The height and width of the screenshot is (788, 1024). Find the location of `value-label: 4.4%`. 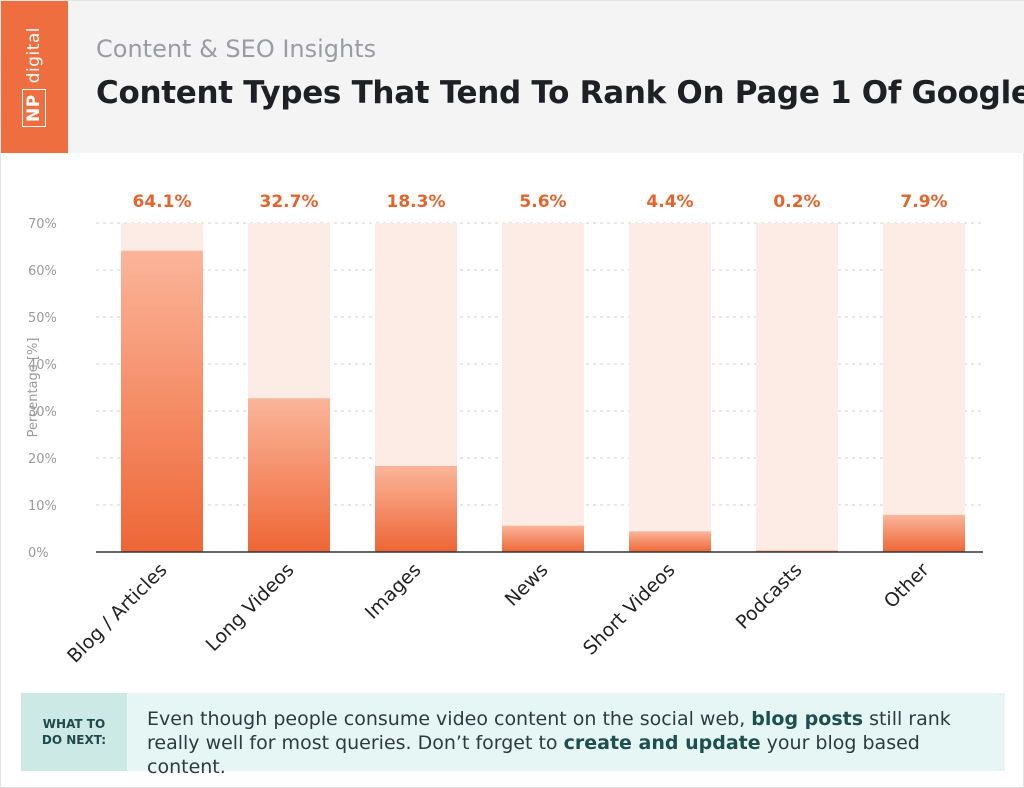

value-label: 4.4% is located at coordinates (669, 202).